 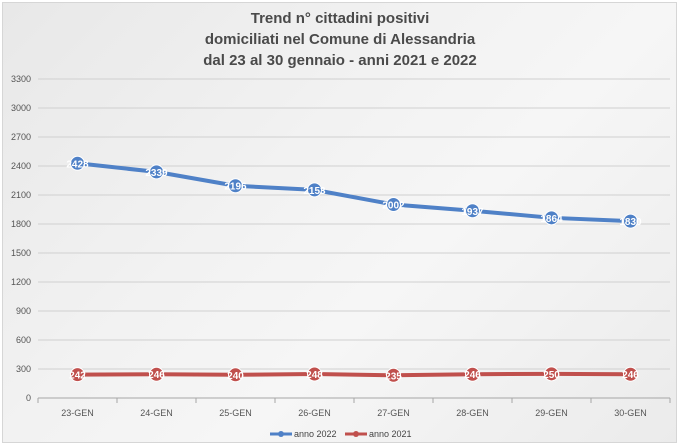 I want to click on data-label-2022: 2153, so click(x=314, y=191).